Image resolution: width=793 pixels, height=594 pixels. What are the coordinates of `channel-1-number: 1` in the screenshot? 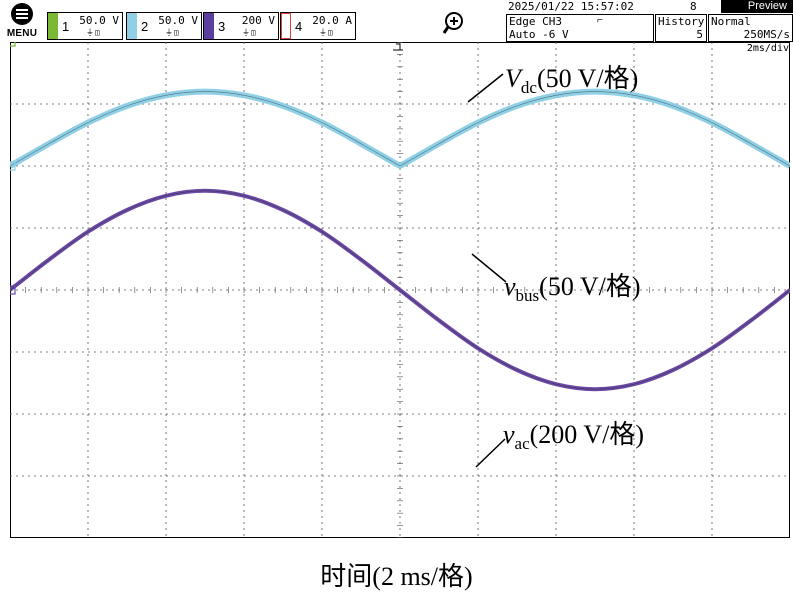 It's located at (66, 26).